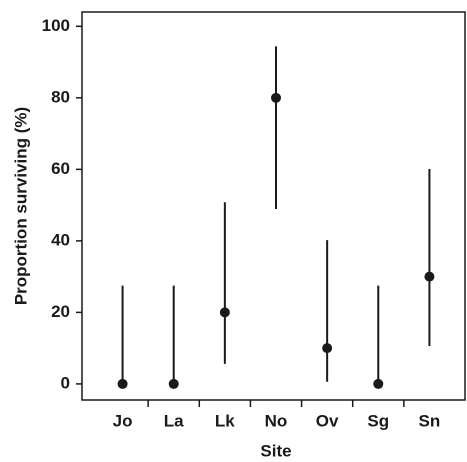  I want to click on y-axis-label: Proportion surviving (%), so click(20, 206).